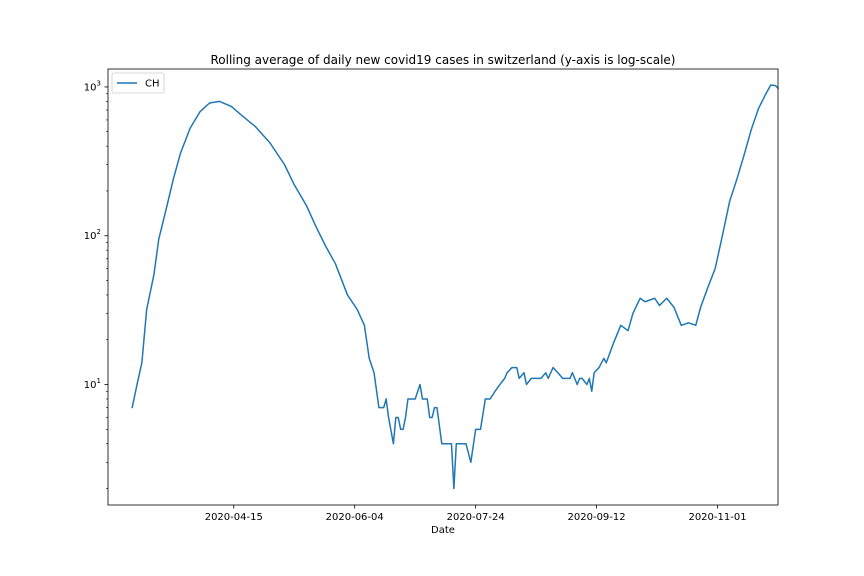 The image size is (864, 576). I want to click on x-tick-label: 2020-09-12, so click(597, 517).